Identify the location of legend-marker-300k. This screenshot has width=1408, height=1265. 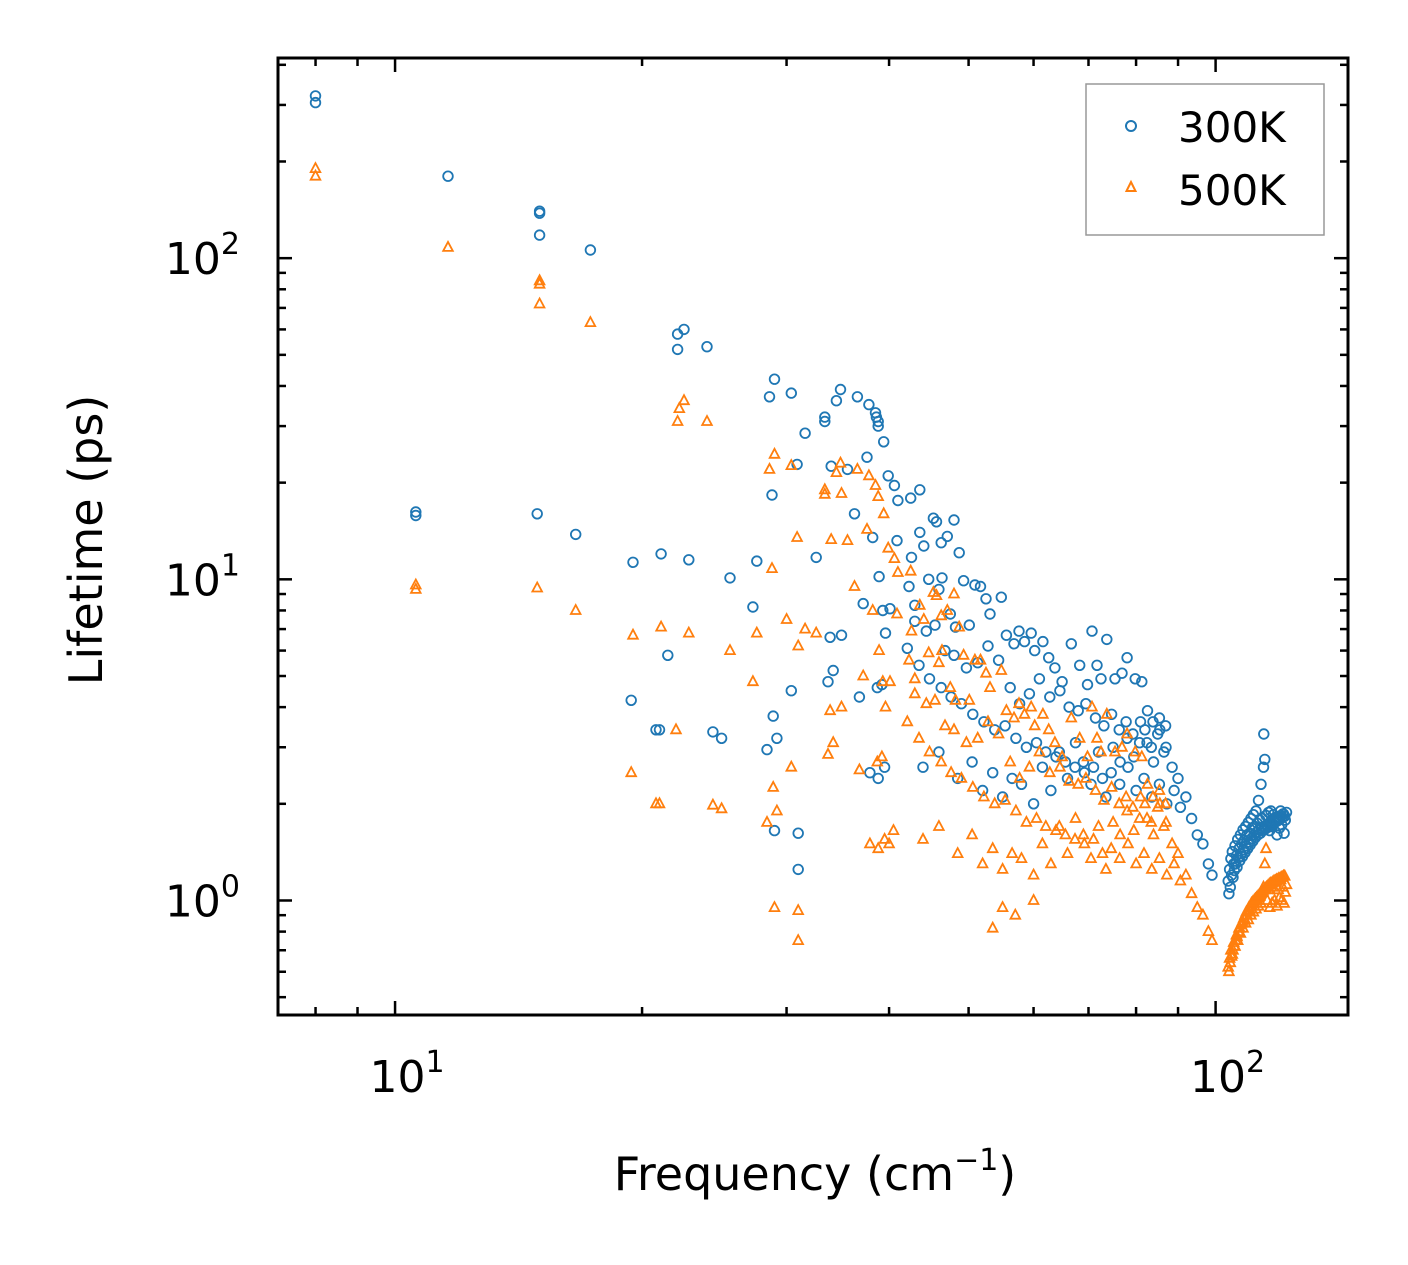
(1131, 126).